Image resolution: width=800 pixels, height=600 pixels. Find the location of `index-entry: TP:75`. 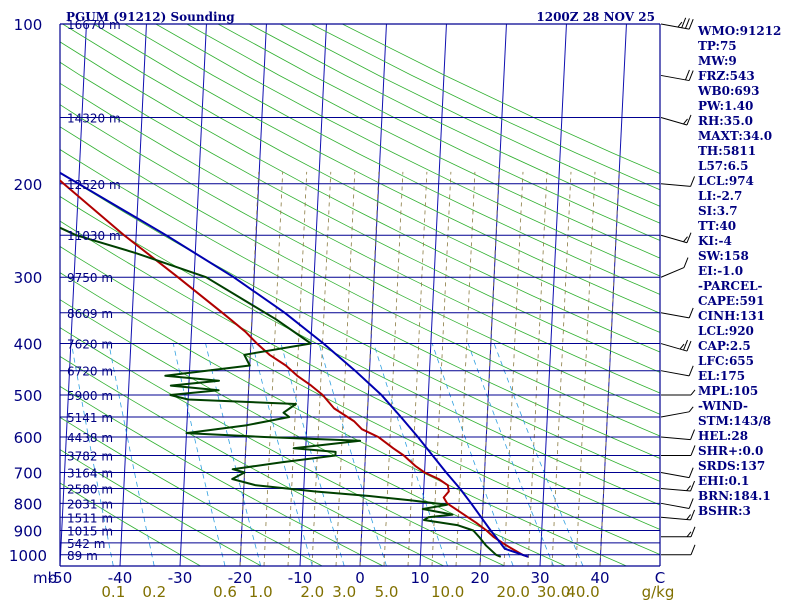

index-entry: TP:75 is located at coordinates (717, 46).